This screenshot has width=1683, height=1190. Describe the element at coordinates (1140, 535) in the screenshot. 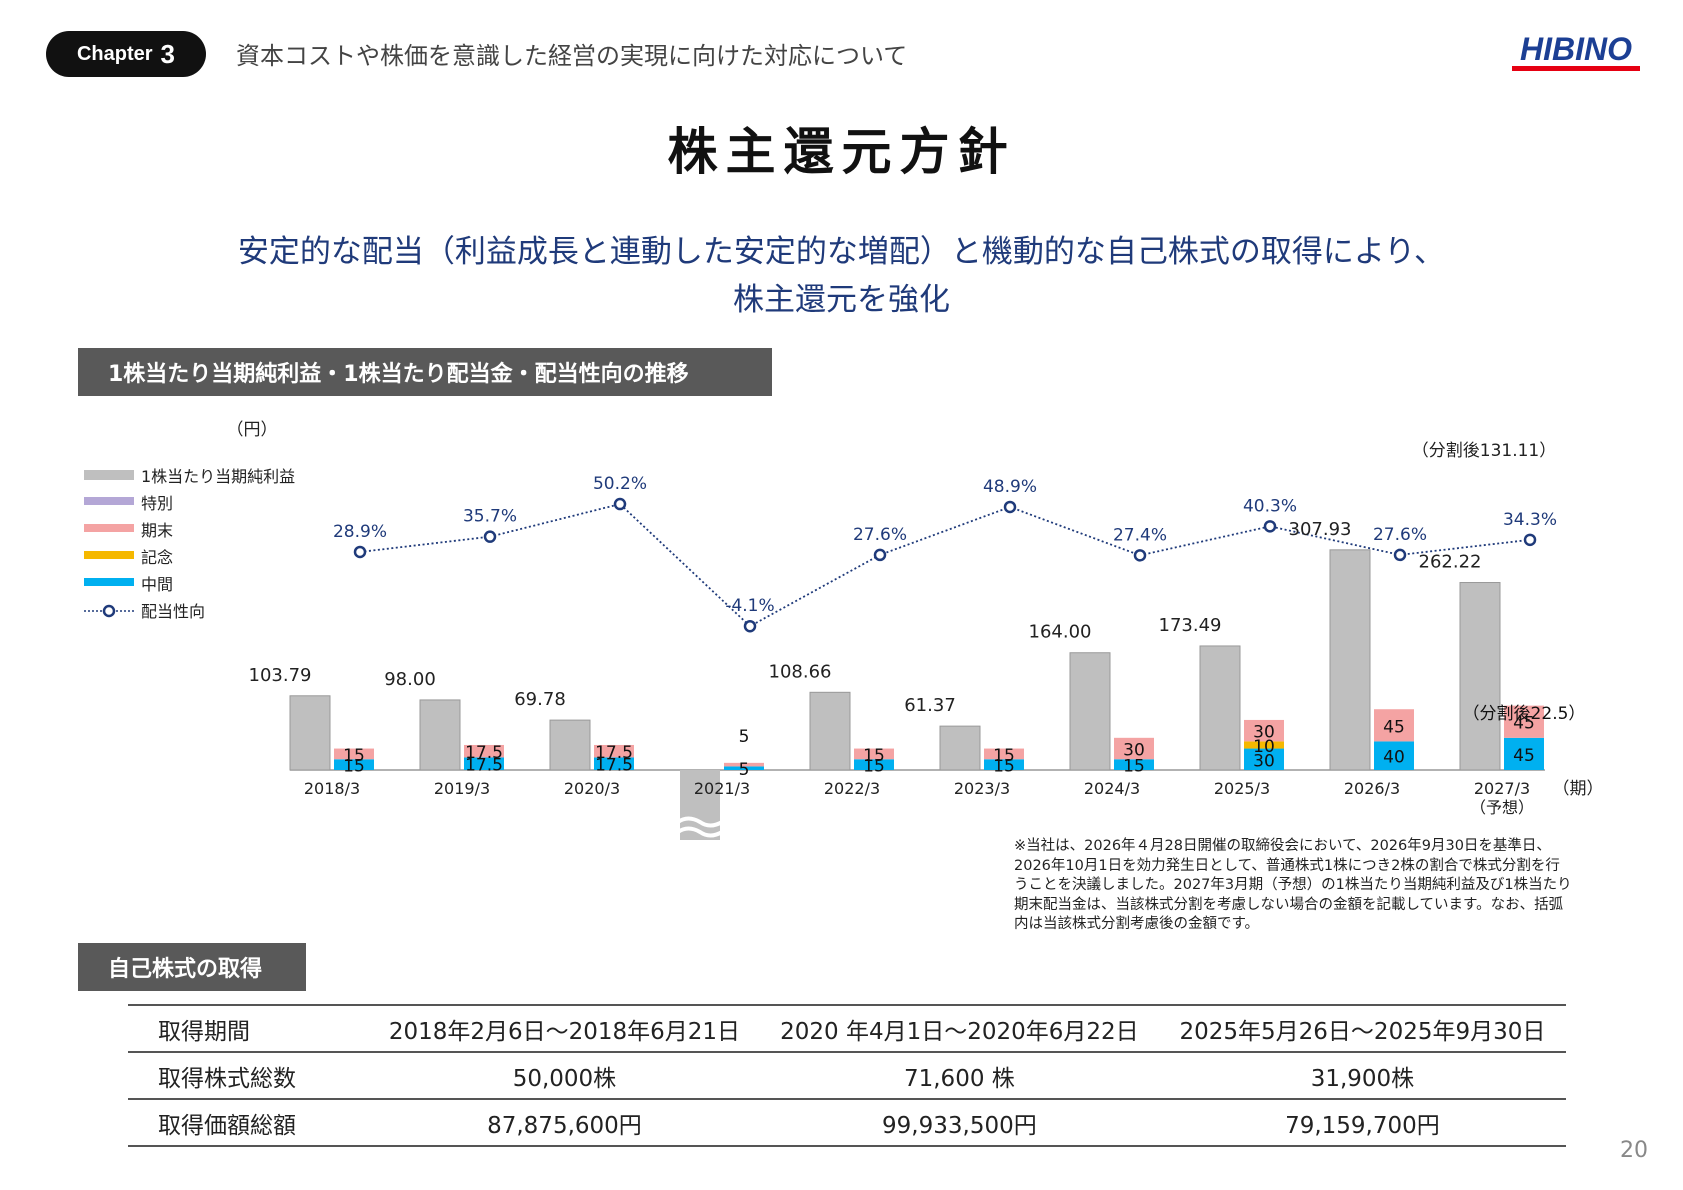

I see `payout-value-label: 27.4%` at that location.